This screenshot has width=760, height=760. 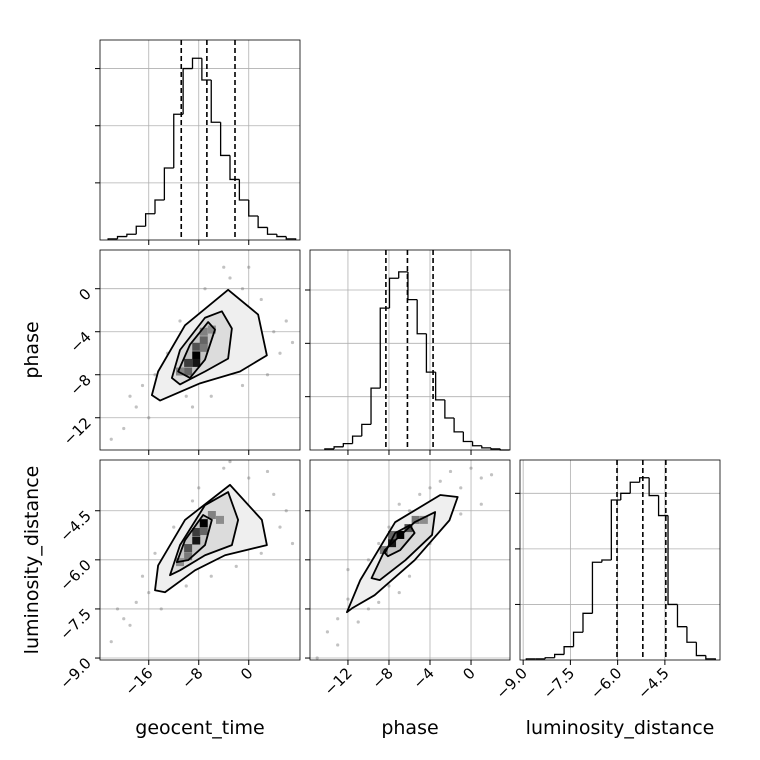 I want to click on y-tick-label: −8, so click(x=80, y=385).